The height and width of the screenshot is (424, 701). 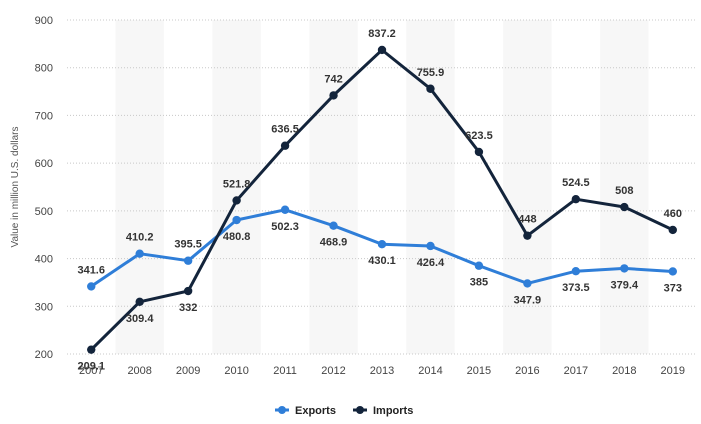 What do you see at coordinates (91, 371) in the screenshot?
I see `x-tick-label-2007: 2007` at bounding box center [91, 371].